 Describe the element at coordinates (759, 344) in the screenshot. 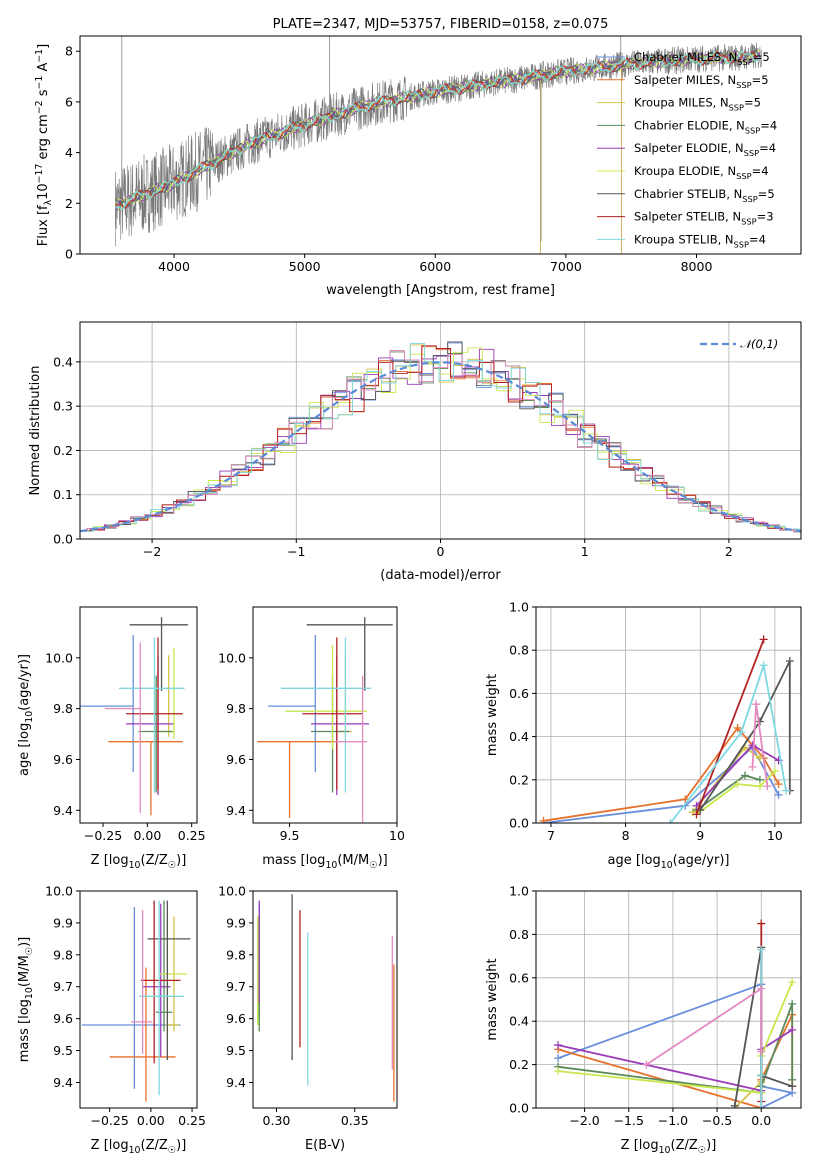

I see `legend-label: 𝒩(0,1)` at that location.